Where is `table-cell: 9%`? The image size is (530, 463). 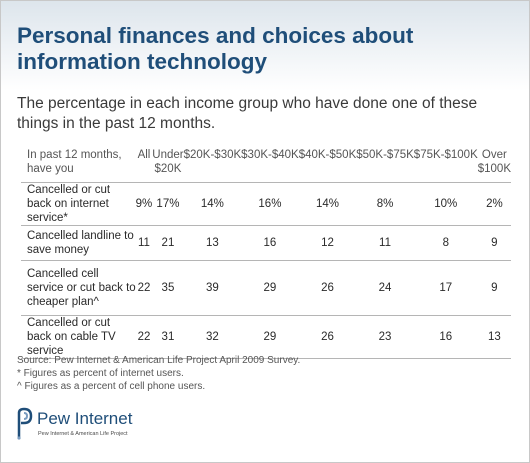 table-cell: 9% is located at coordinates (144, 204).